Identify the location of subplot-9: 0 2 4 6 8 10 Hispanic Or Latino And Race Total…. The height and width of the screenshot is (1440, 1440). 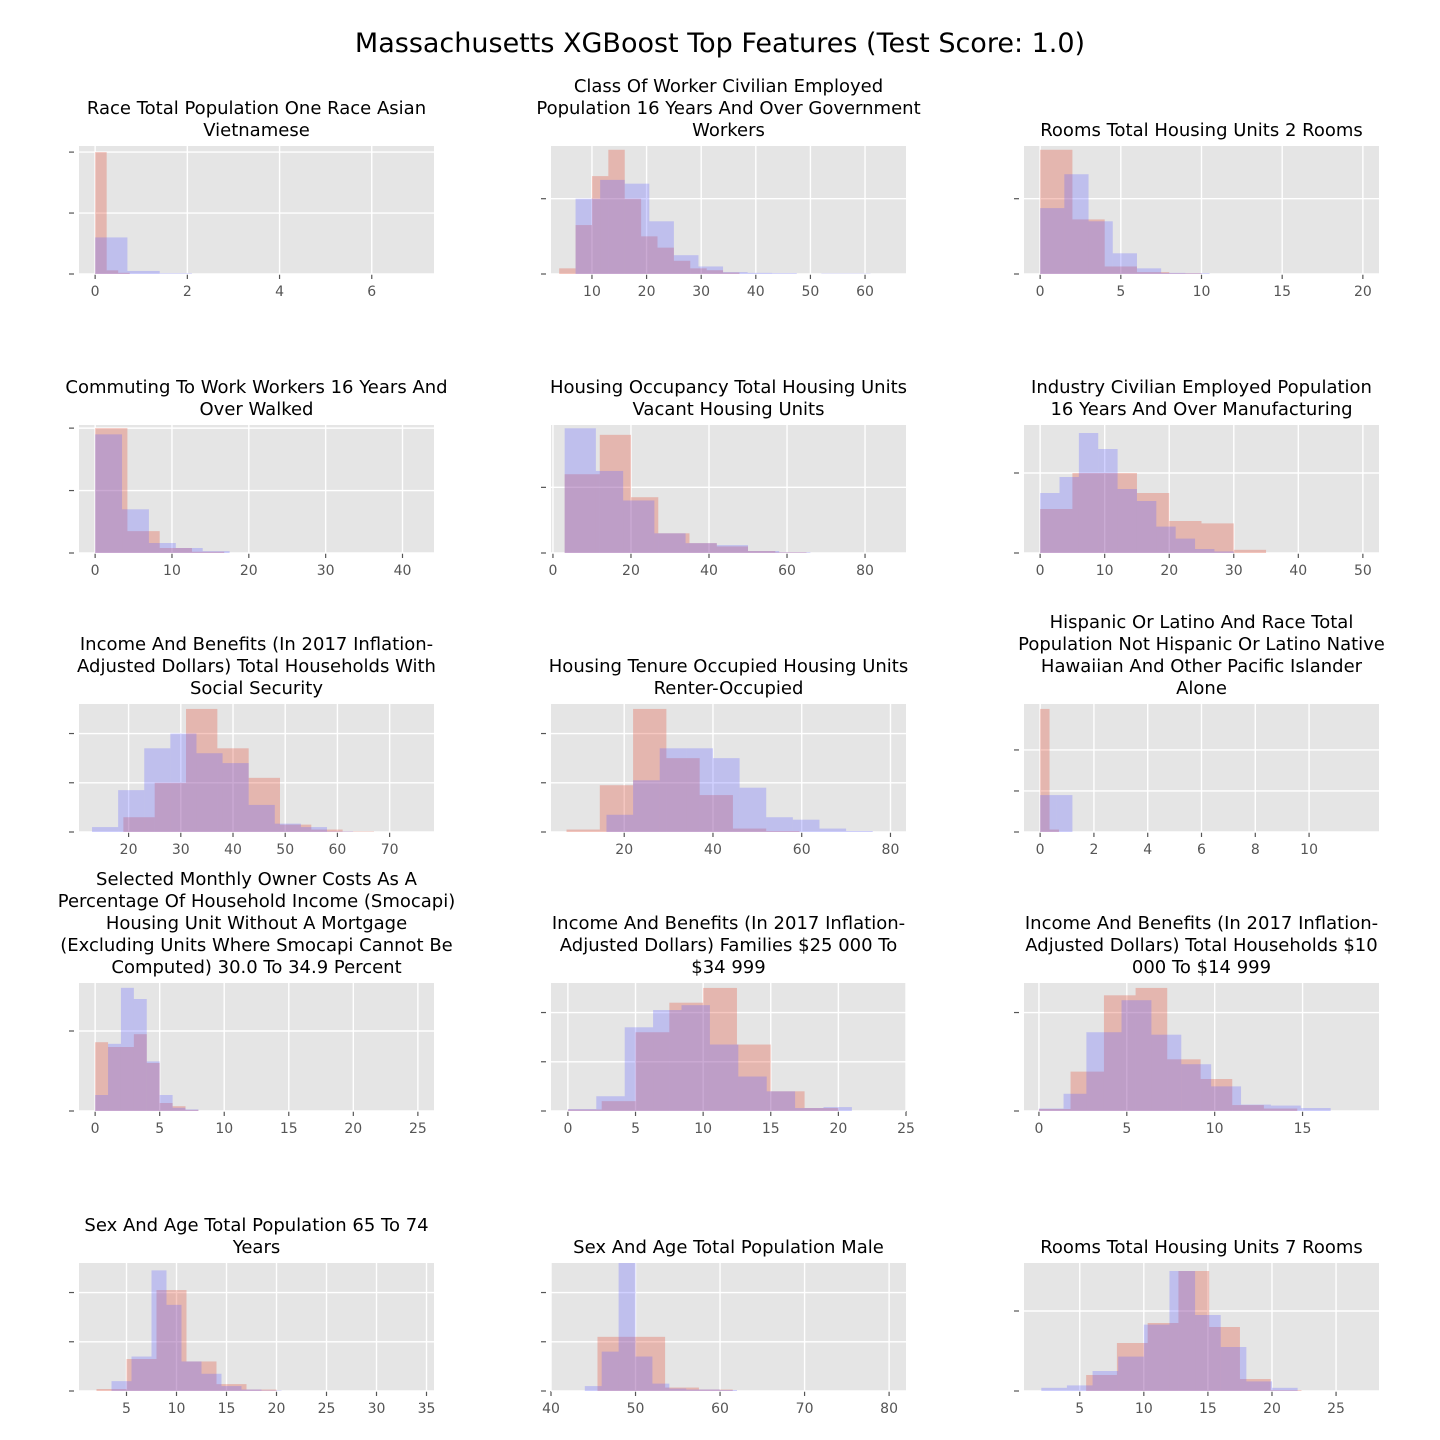
(1199, 735).